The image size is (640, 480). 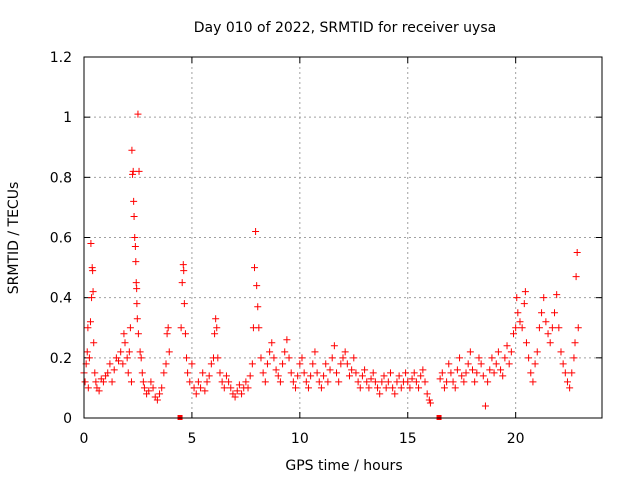 I want to click on x-tick-label: 20, so click(x=516, y=439).